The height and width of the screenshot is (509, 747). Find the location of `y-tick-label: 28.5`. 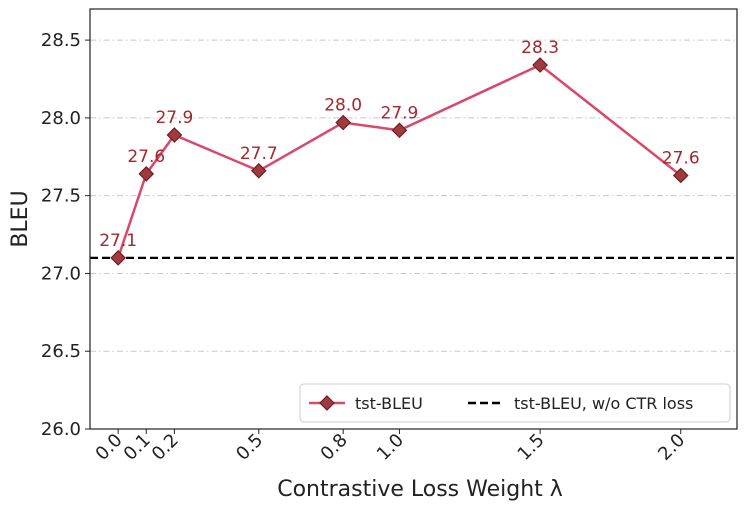

y-tick-label: 28.5 is located at coordinates (61, 40).